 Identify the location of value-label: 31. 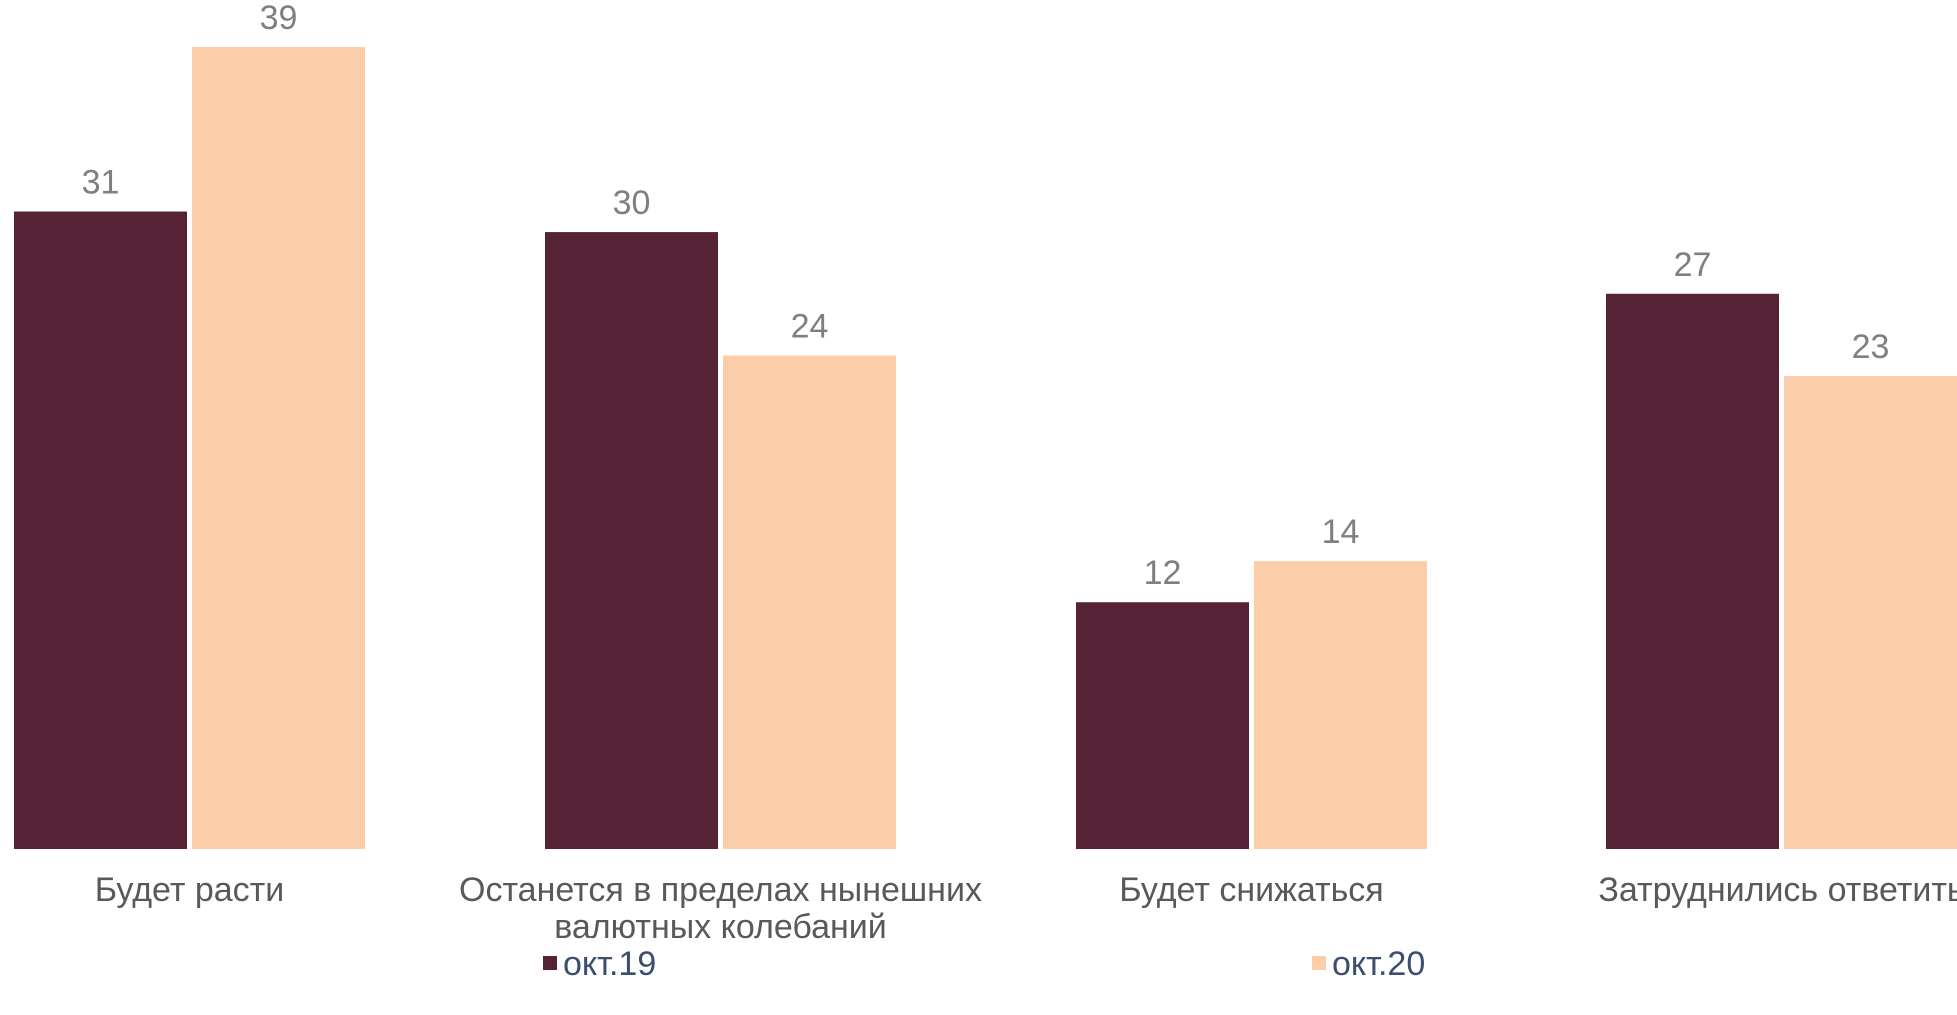
(101, 183).